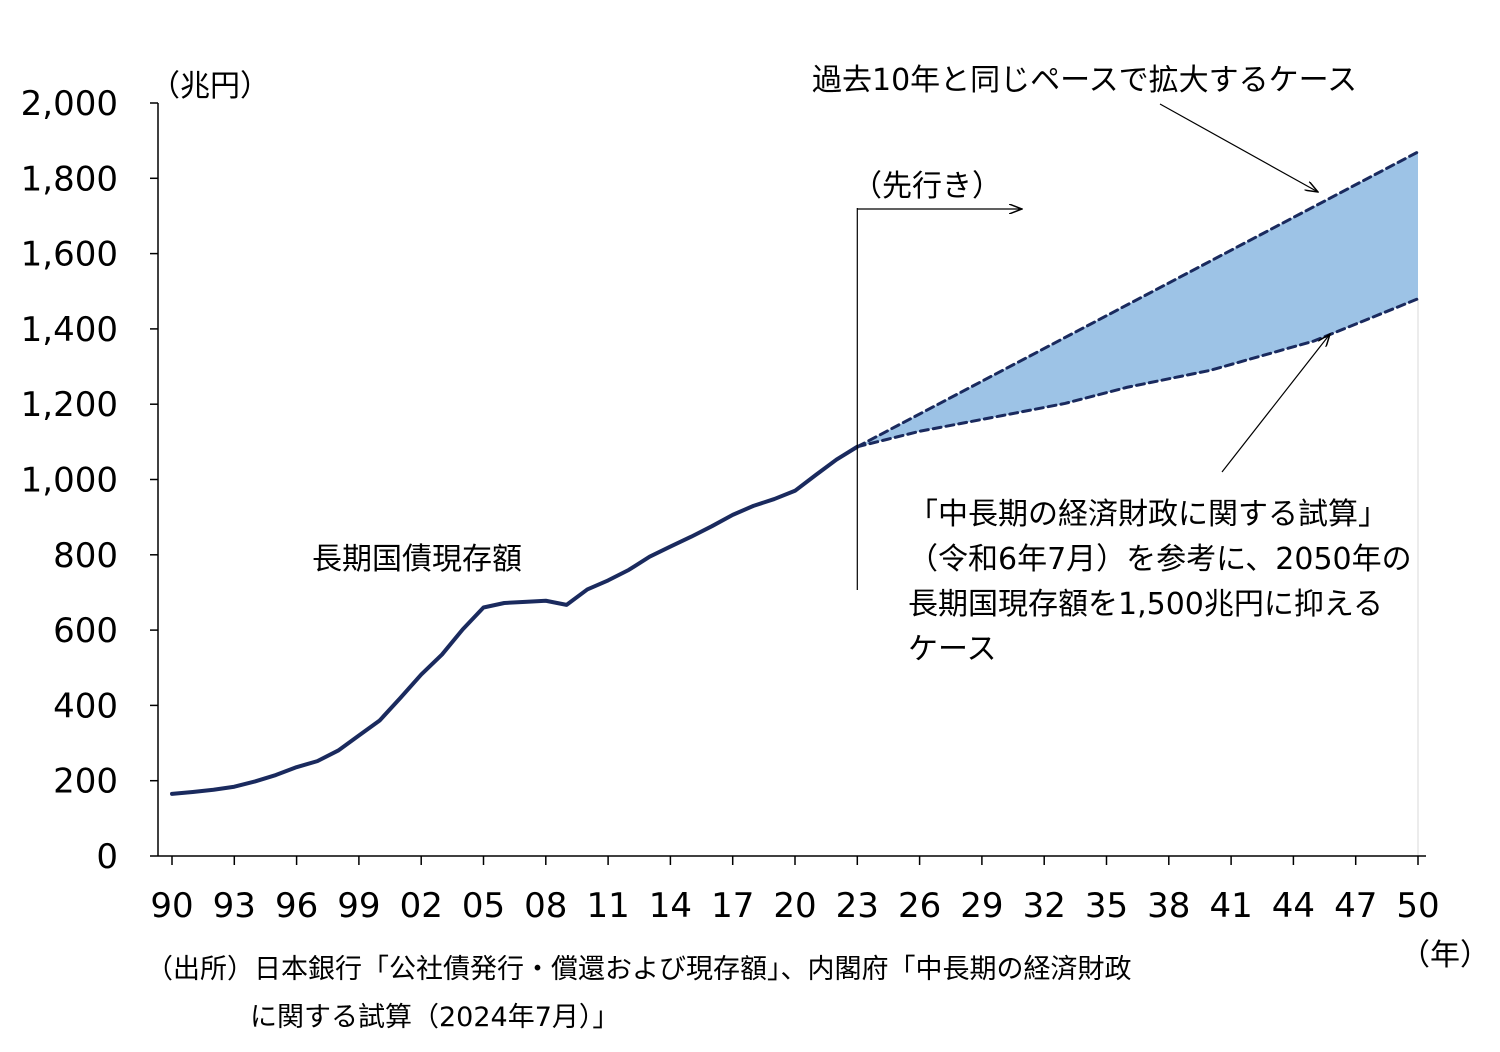 Image resolution: width=1500 pixels, height=1052 pixels. Describe the element at coordinates (434, 1017) in the screenshot. I see `source-line: に関する試算（2024年7月）」` at that location.